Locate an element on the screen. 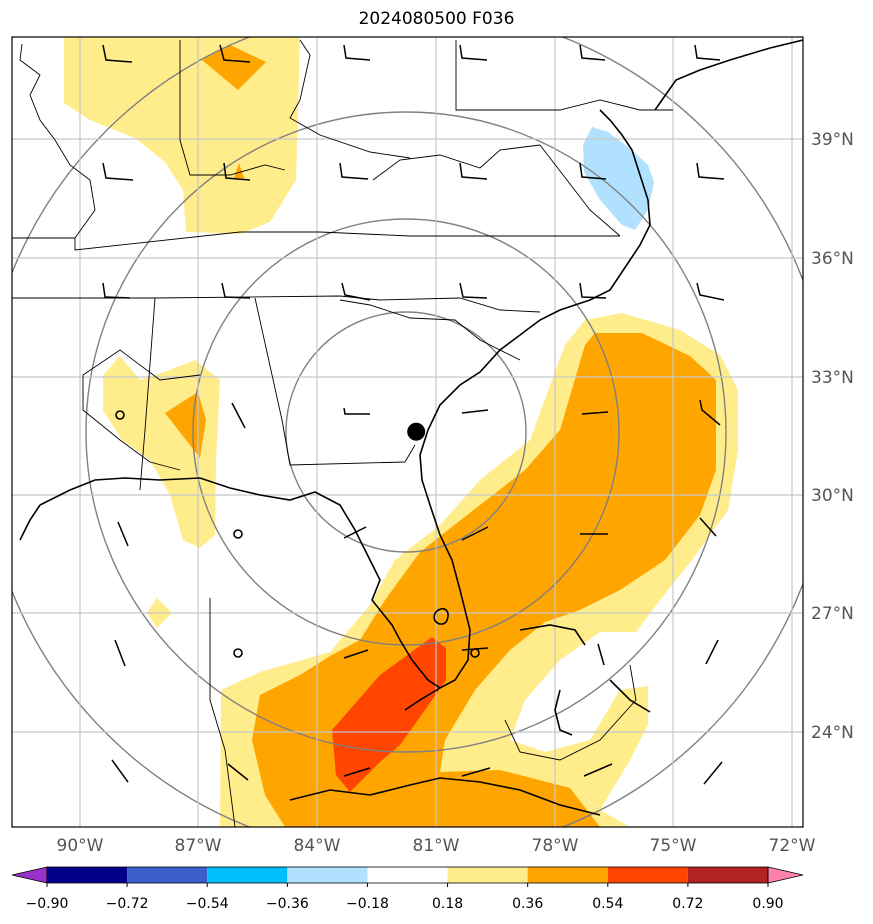 The image size is (873, 924). lat-label: 39°N is located at coordinates (832, 140).